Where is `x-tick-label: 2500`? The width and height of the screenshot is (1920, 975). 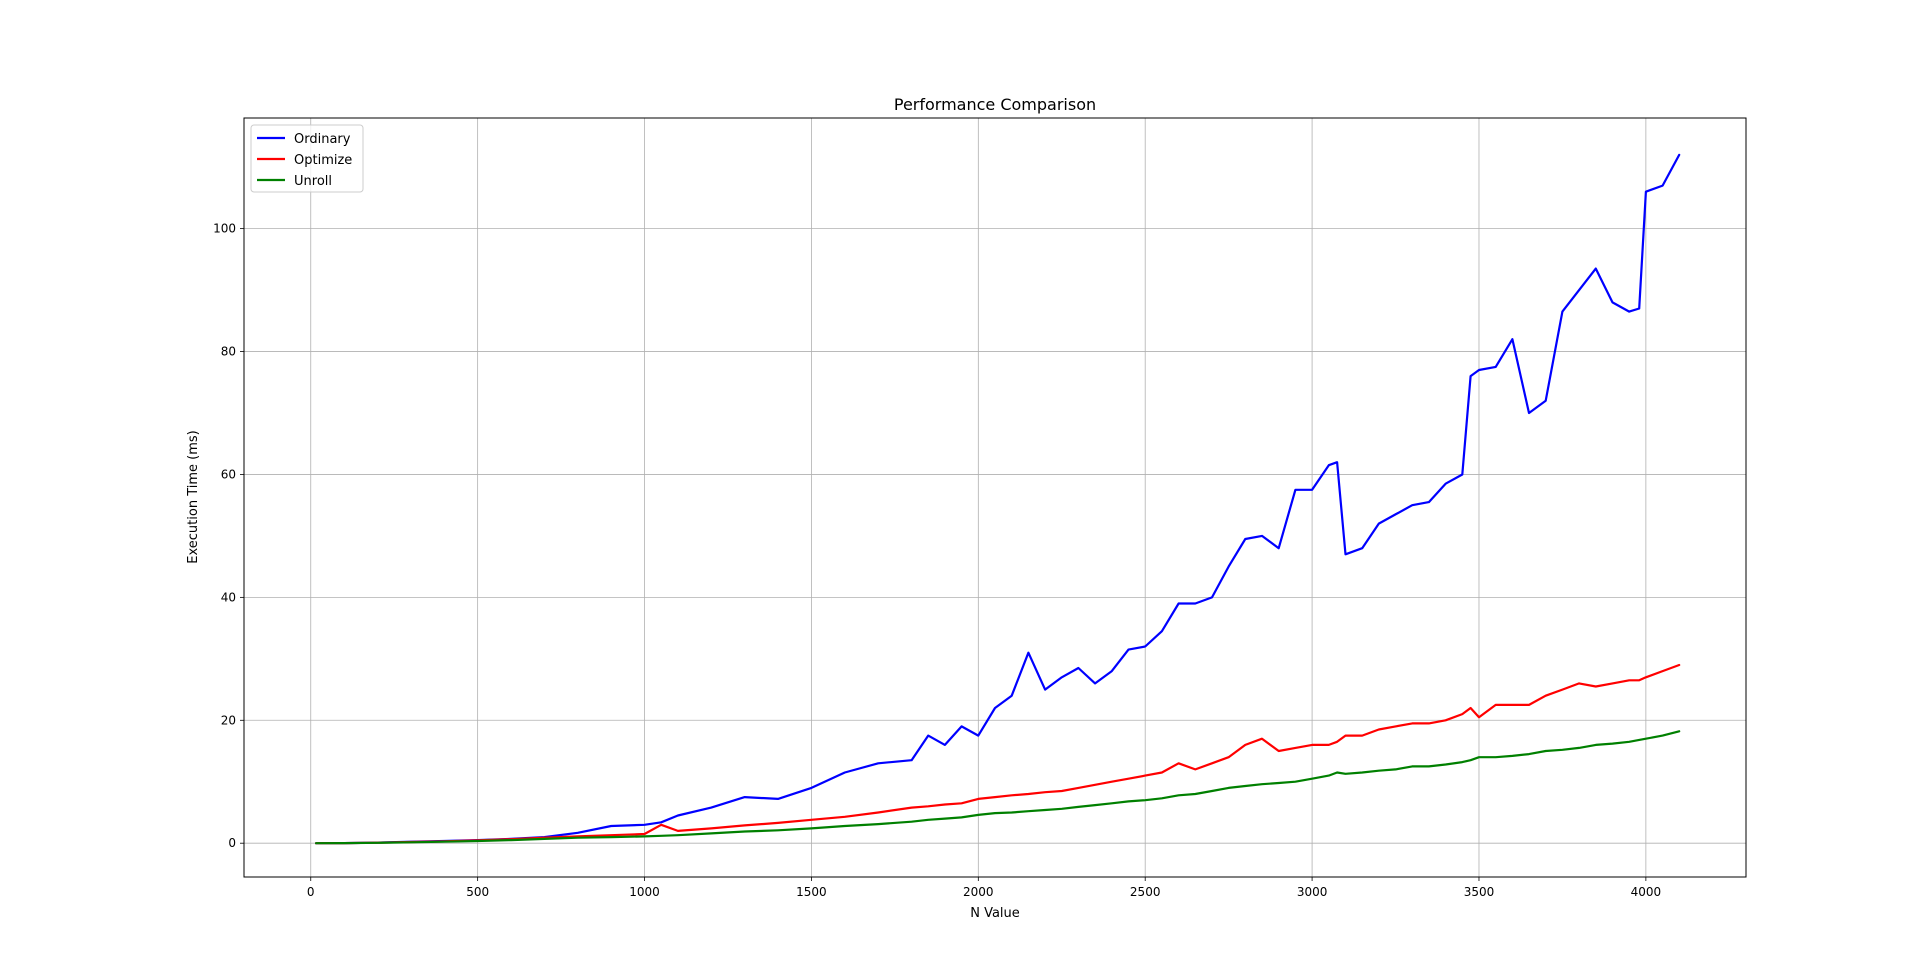
x-tick-label: 2500 is located at coordinates (1145, 892).